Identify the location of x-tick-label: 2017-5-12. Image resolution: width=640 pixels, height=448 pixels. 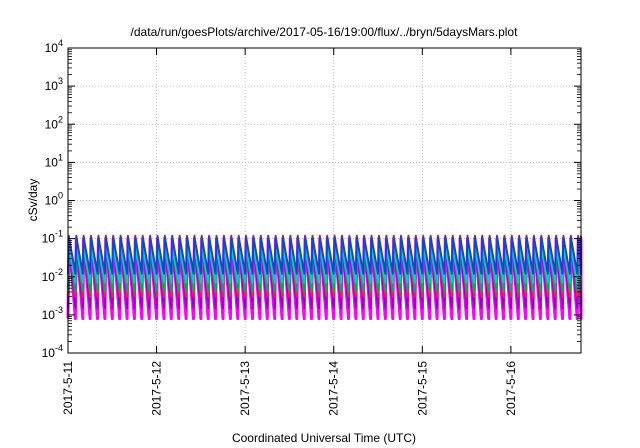
(157, 388).